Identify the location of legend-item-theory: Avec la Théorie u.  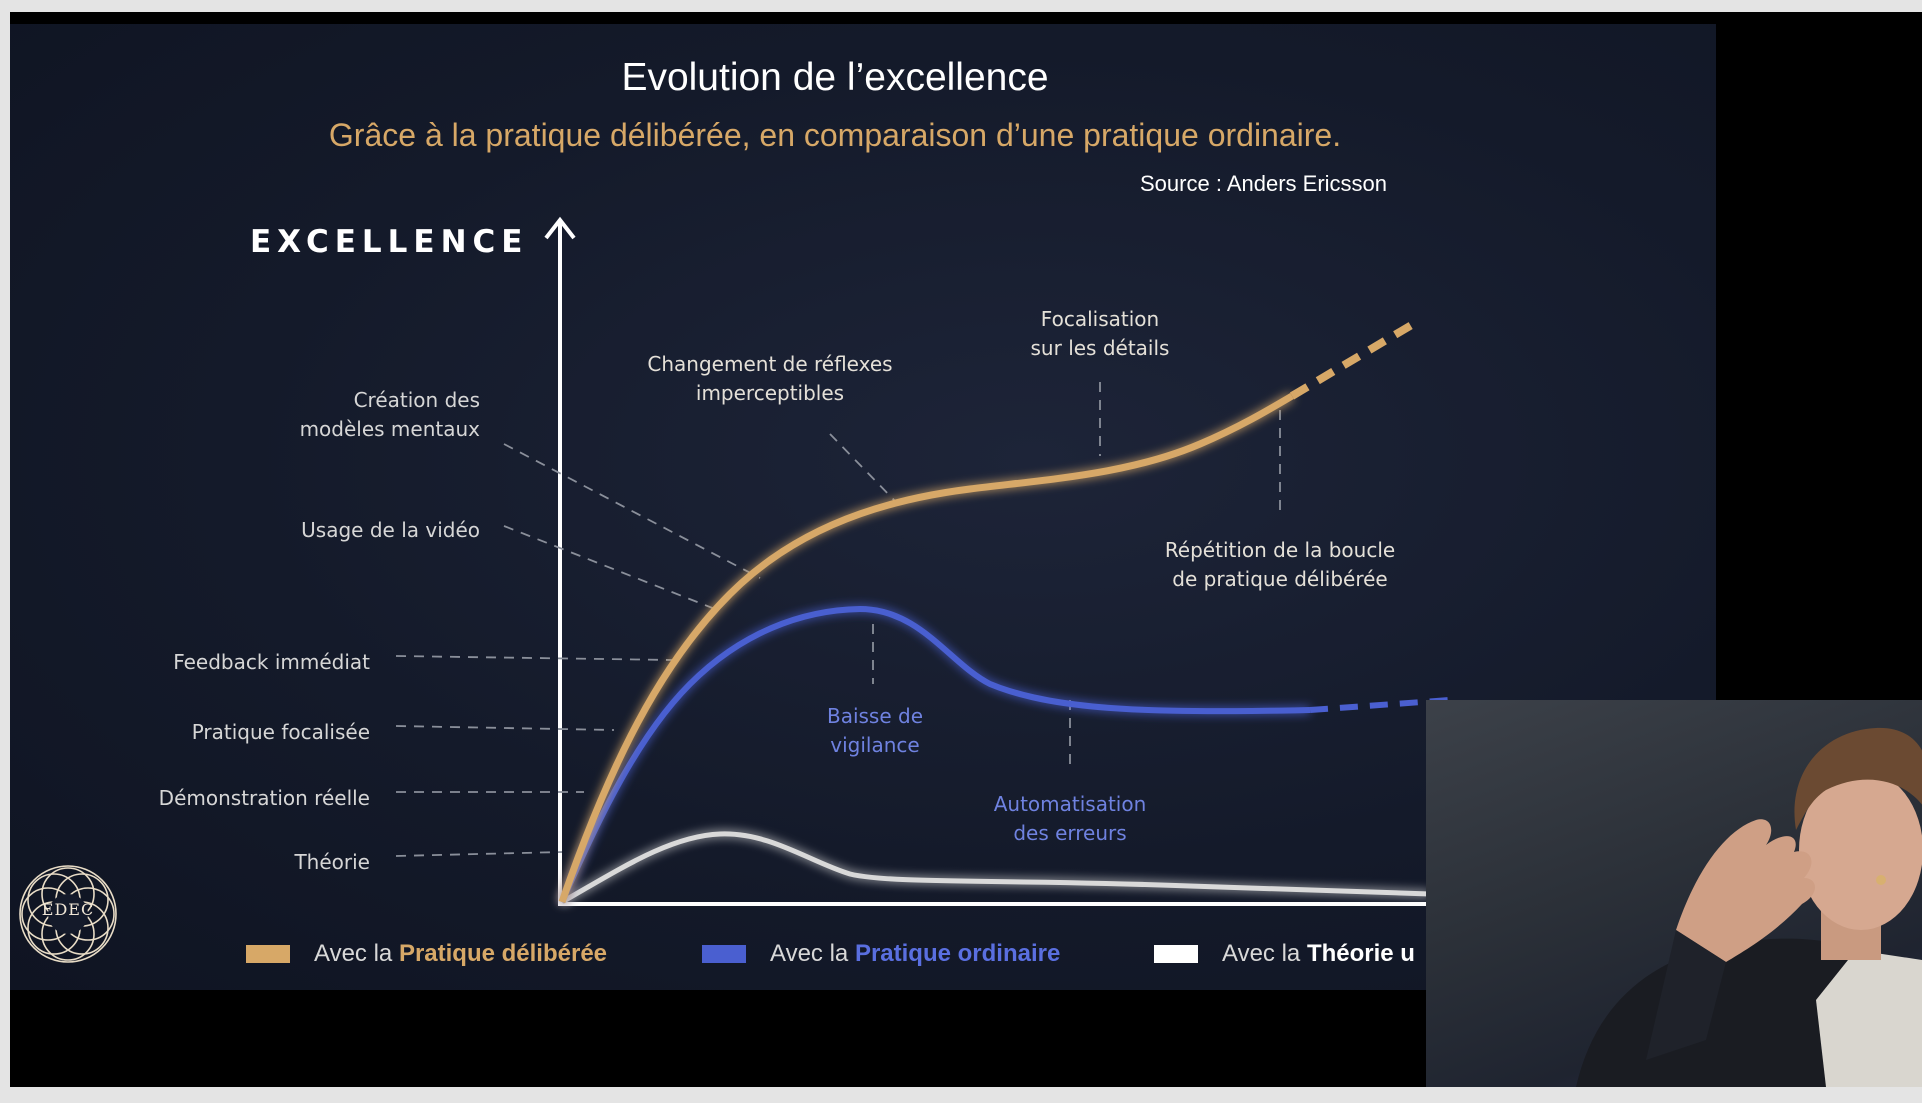
(1284, 954).